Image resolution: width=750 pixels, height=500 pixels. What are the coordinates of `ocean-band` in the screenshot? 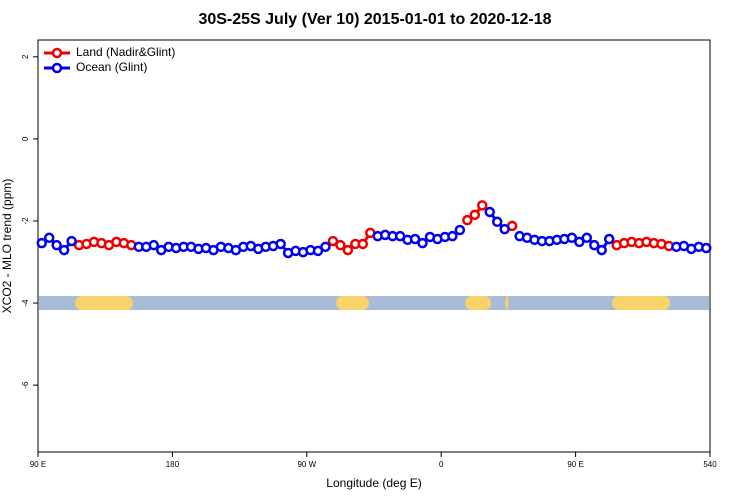 It's located at (374, 303).